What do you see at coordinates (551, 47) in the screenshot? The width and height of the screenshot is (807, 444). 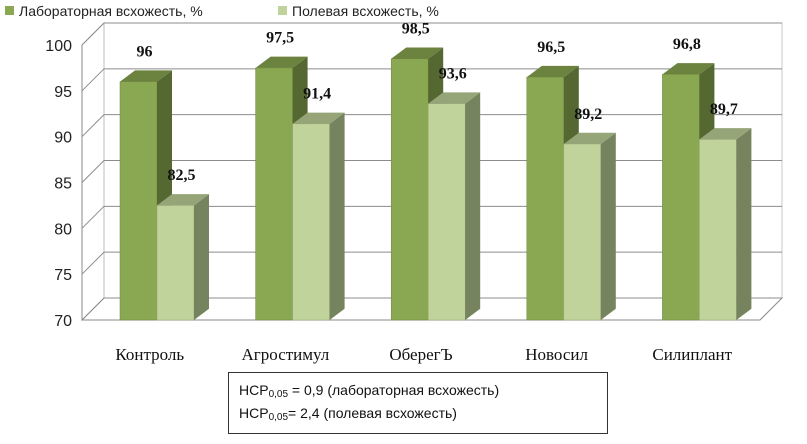 I see `value-label: 96,5` at bounding box center [551, 47].